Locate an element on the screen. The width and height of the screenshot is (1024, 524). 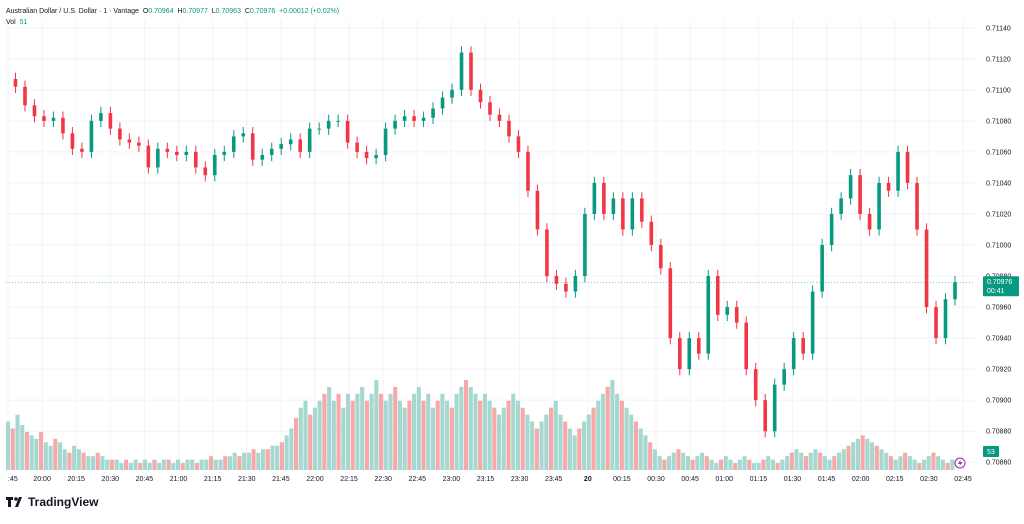
x-tick-label: 23:00 is located at coordinates (452, 479).